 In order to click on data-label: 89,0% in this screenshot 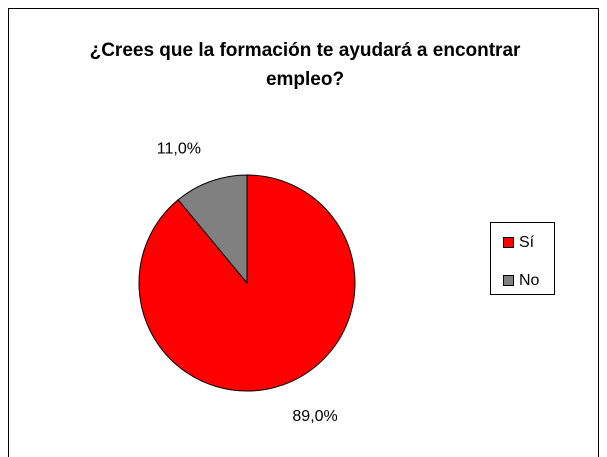, I will do `click(314, 416)`.